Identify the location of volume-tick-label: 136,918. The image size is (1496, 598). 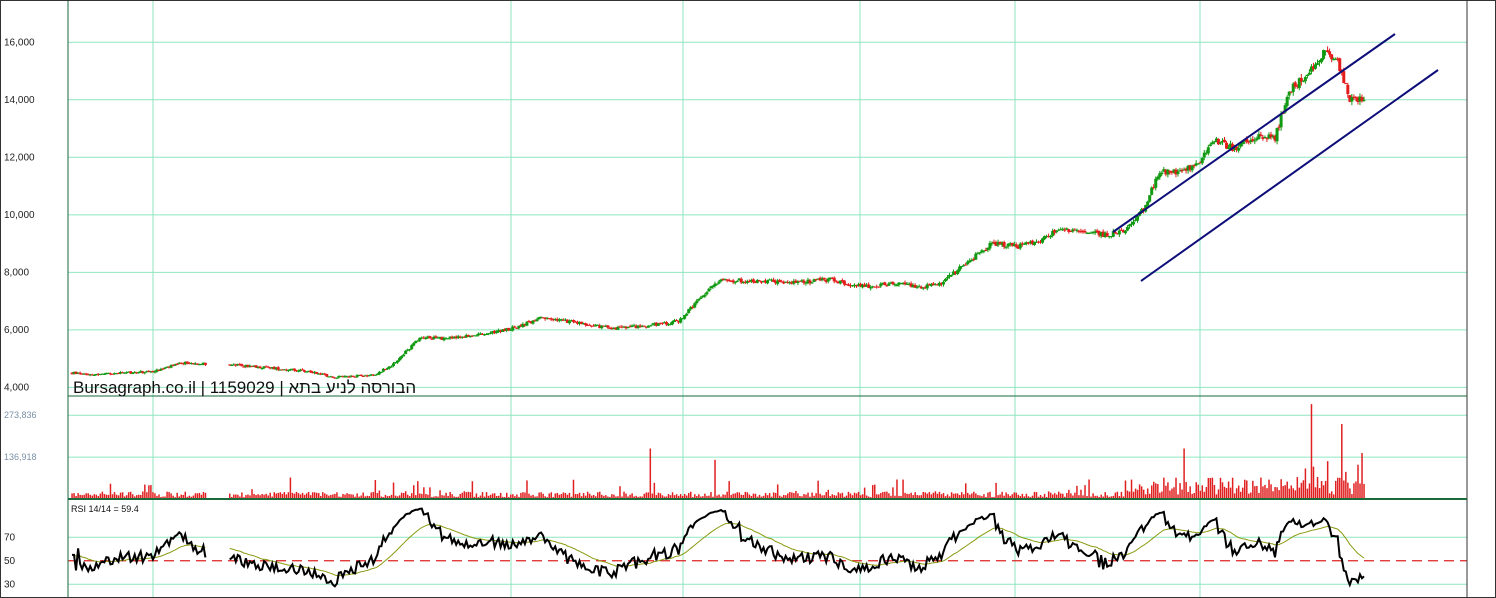
(20, 457).